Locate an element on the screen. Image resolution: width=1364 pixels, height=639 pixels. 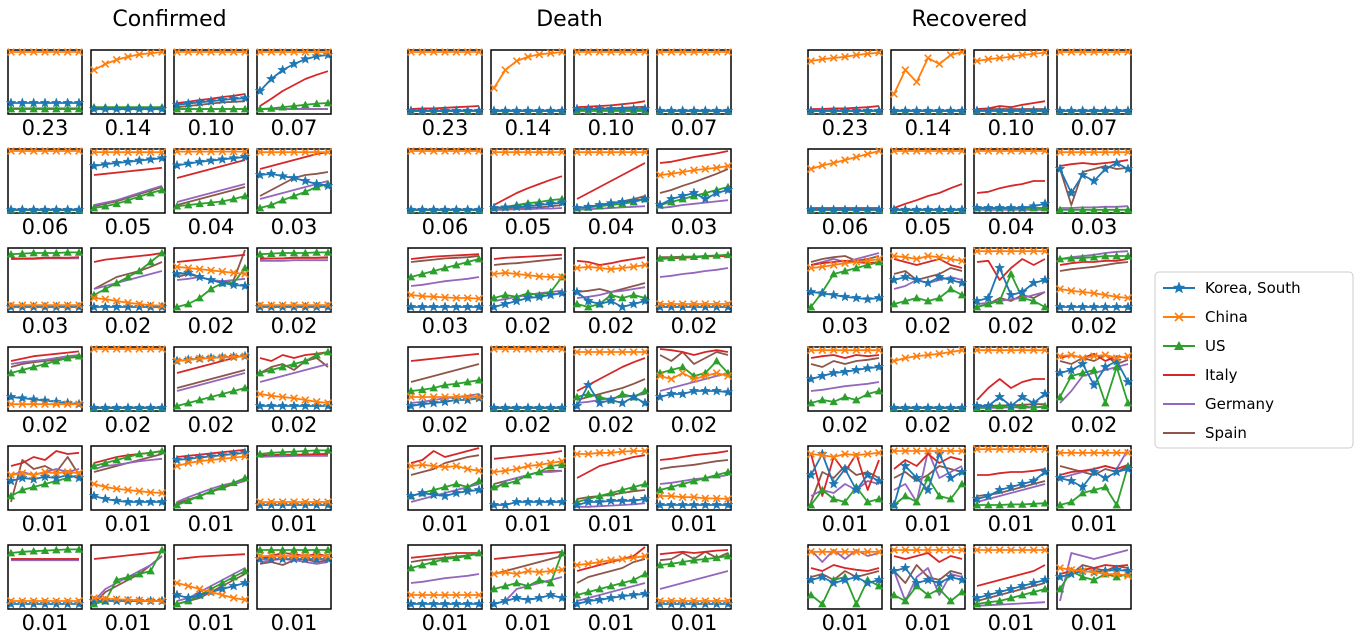
subplot-frame is located at coordinates (294, 181).